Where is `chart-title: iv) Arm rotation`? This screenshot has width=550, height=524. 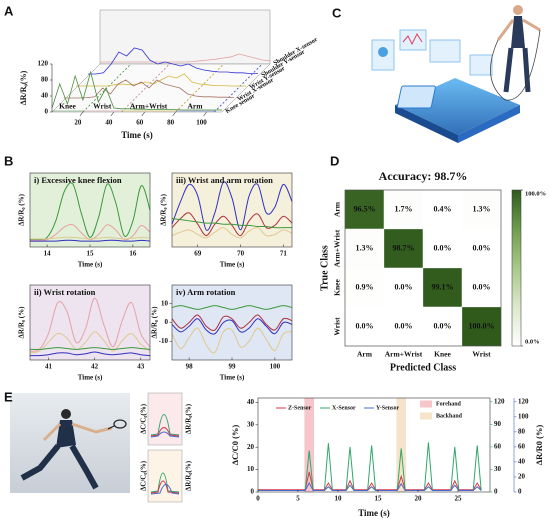
chart-title: iv) Arm rotation is located at coordinates (206, 292).